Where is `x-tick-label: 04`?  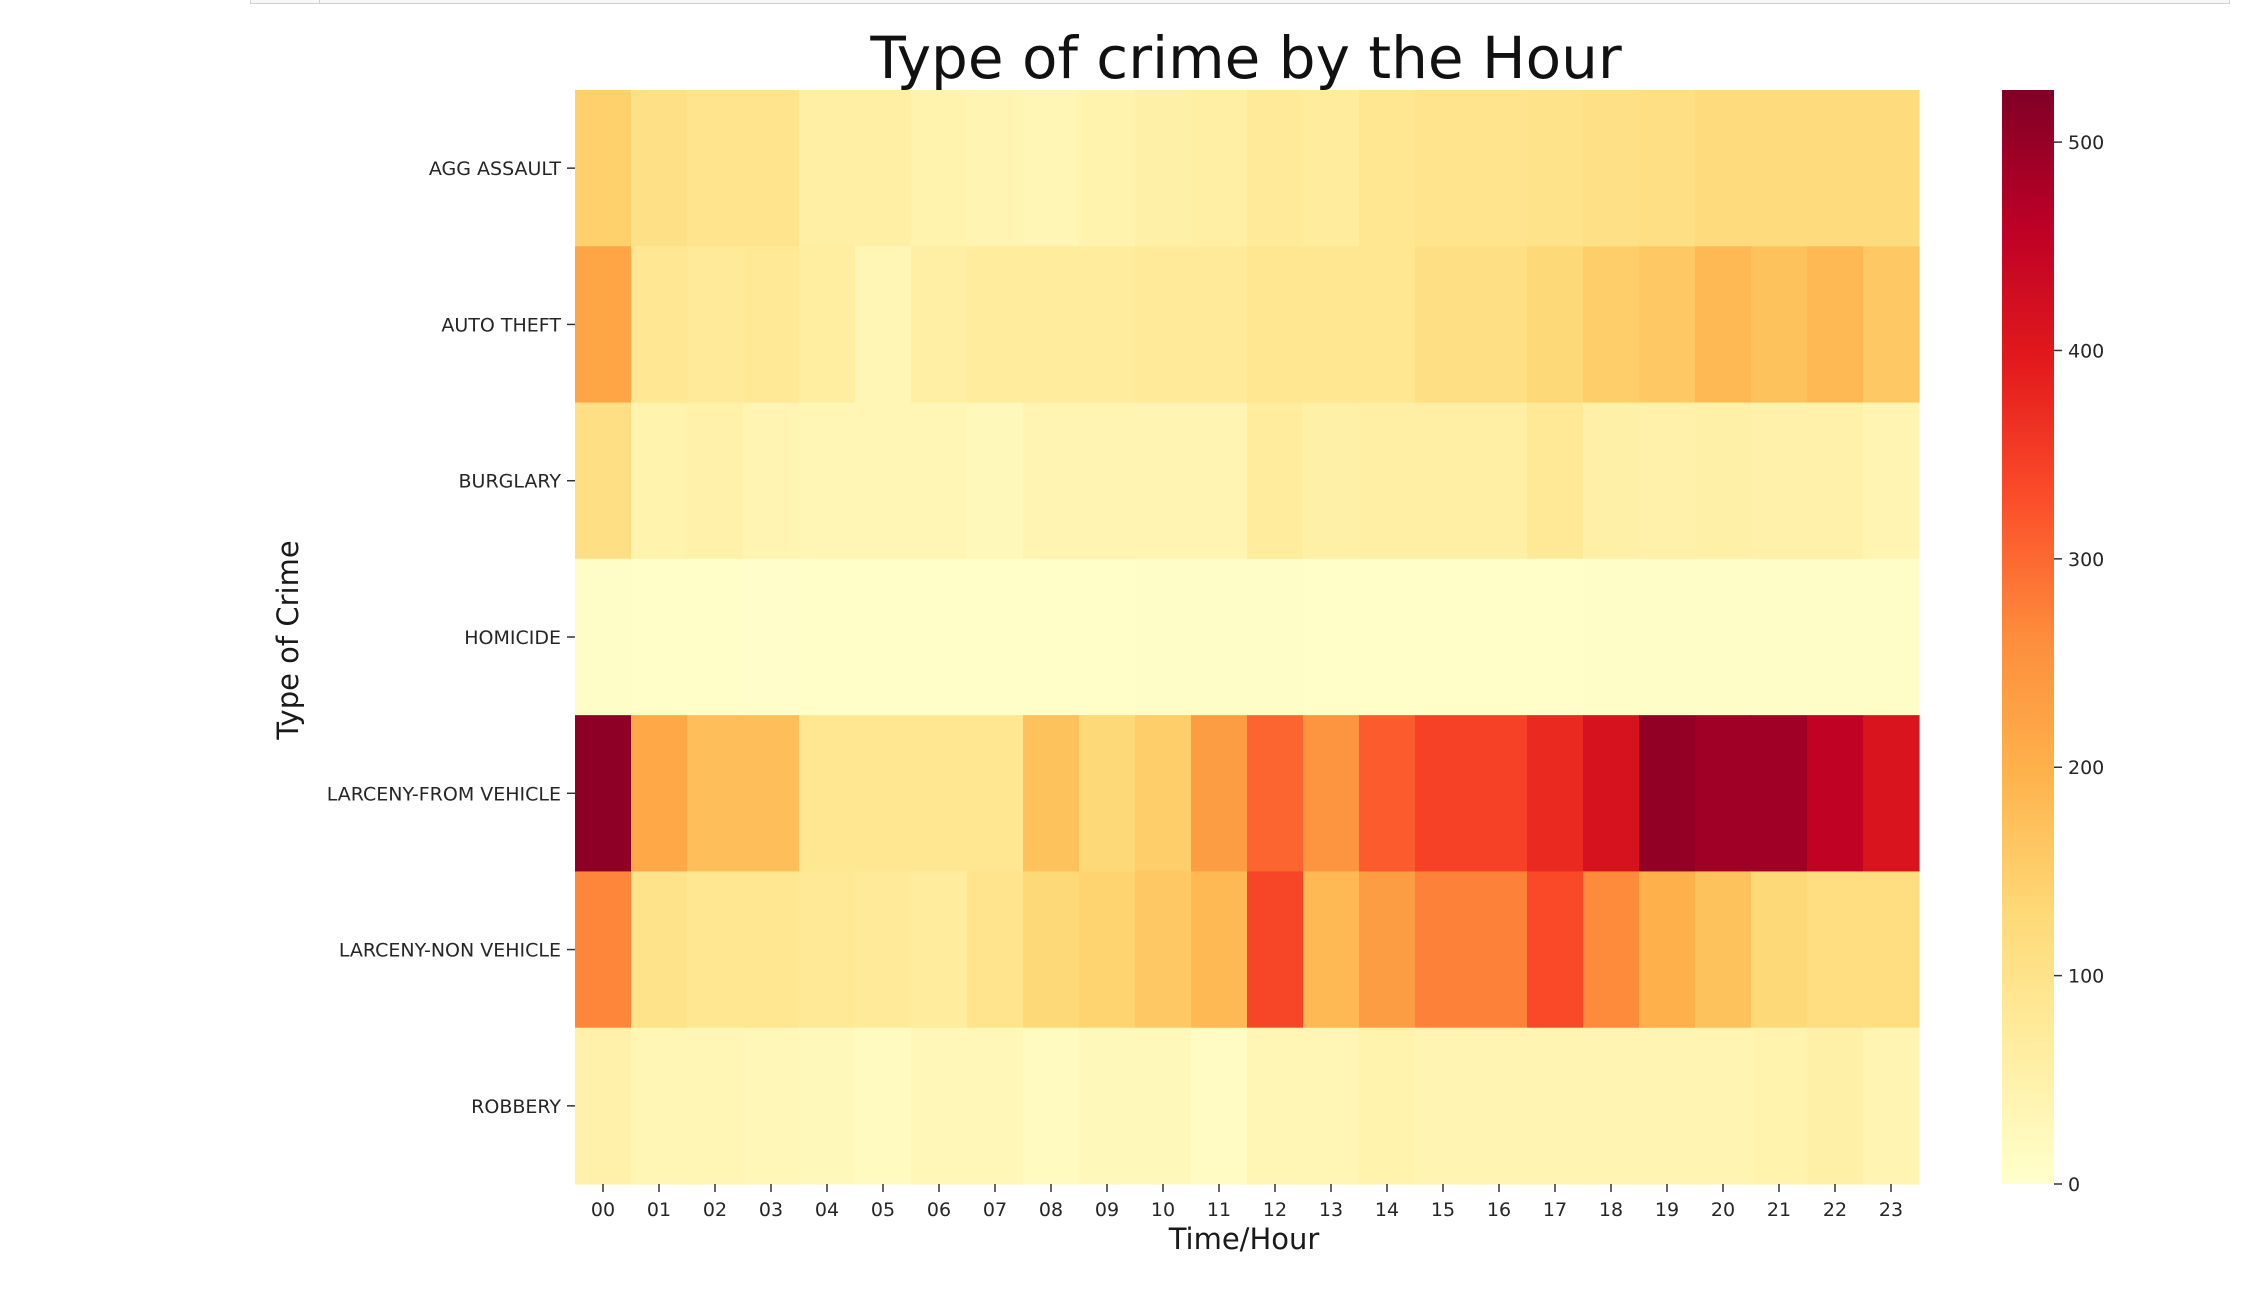 x-tick-label: 04 is located at coordinates (827, 1210).